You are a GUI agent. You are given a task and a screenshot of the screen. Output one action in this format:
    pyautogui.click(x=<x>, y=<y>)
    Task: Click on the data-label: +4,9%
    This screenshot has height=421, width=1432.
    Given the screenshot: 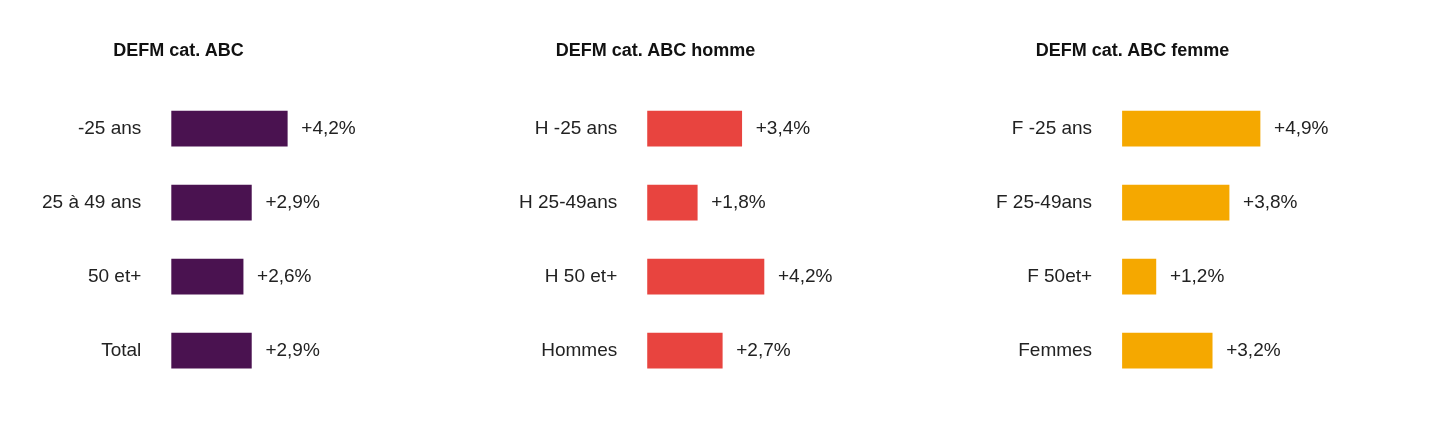 What is the action you would take?
    pyautogui.click(x=1301, y=127)
    